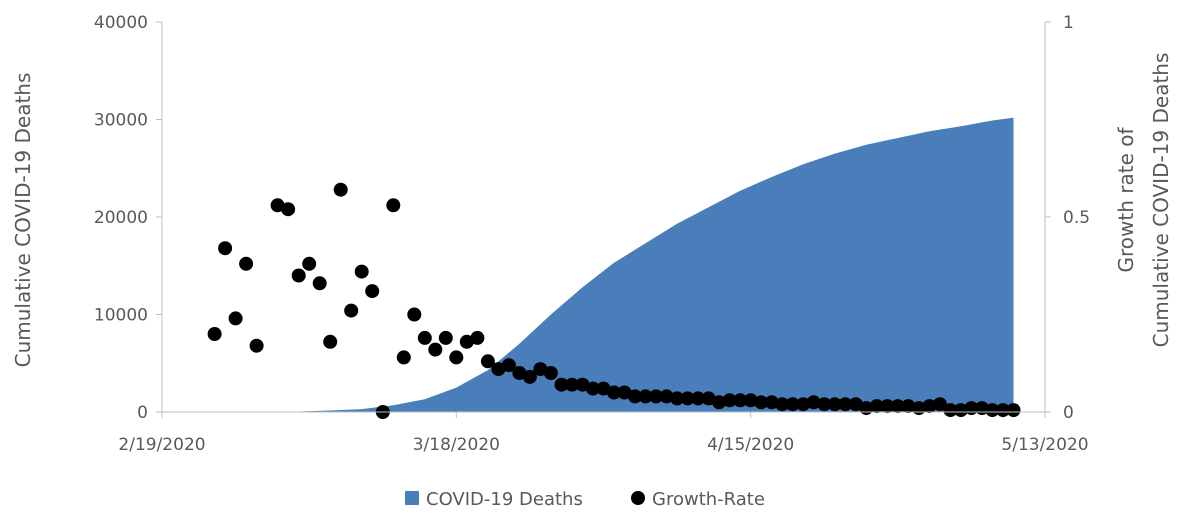  Describe the element at coordinates (121, 23) in the screenshot. I see `left-y-tick-label: 40000` at that location.